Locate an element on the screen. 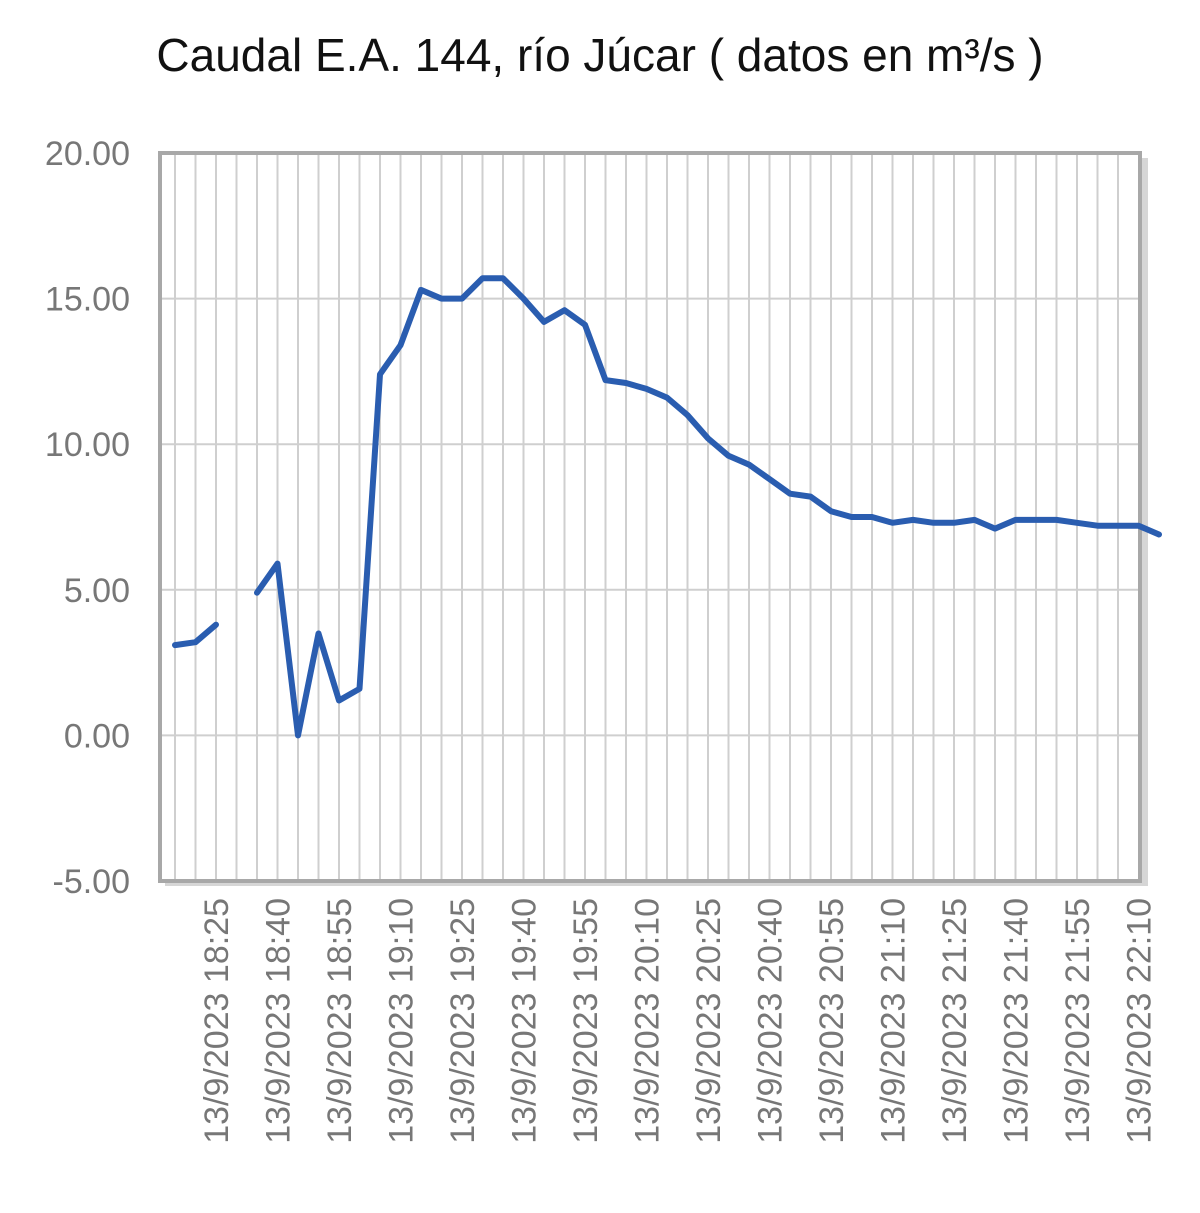 The image size is (1200, 1213). x-tick-label: 13/9/2023 19:40 is located at coordinates (525, 1021).